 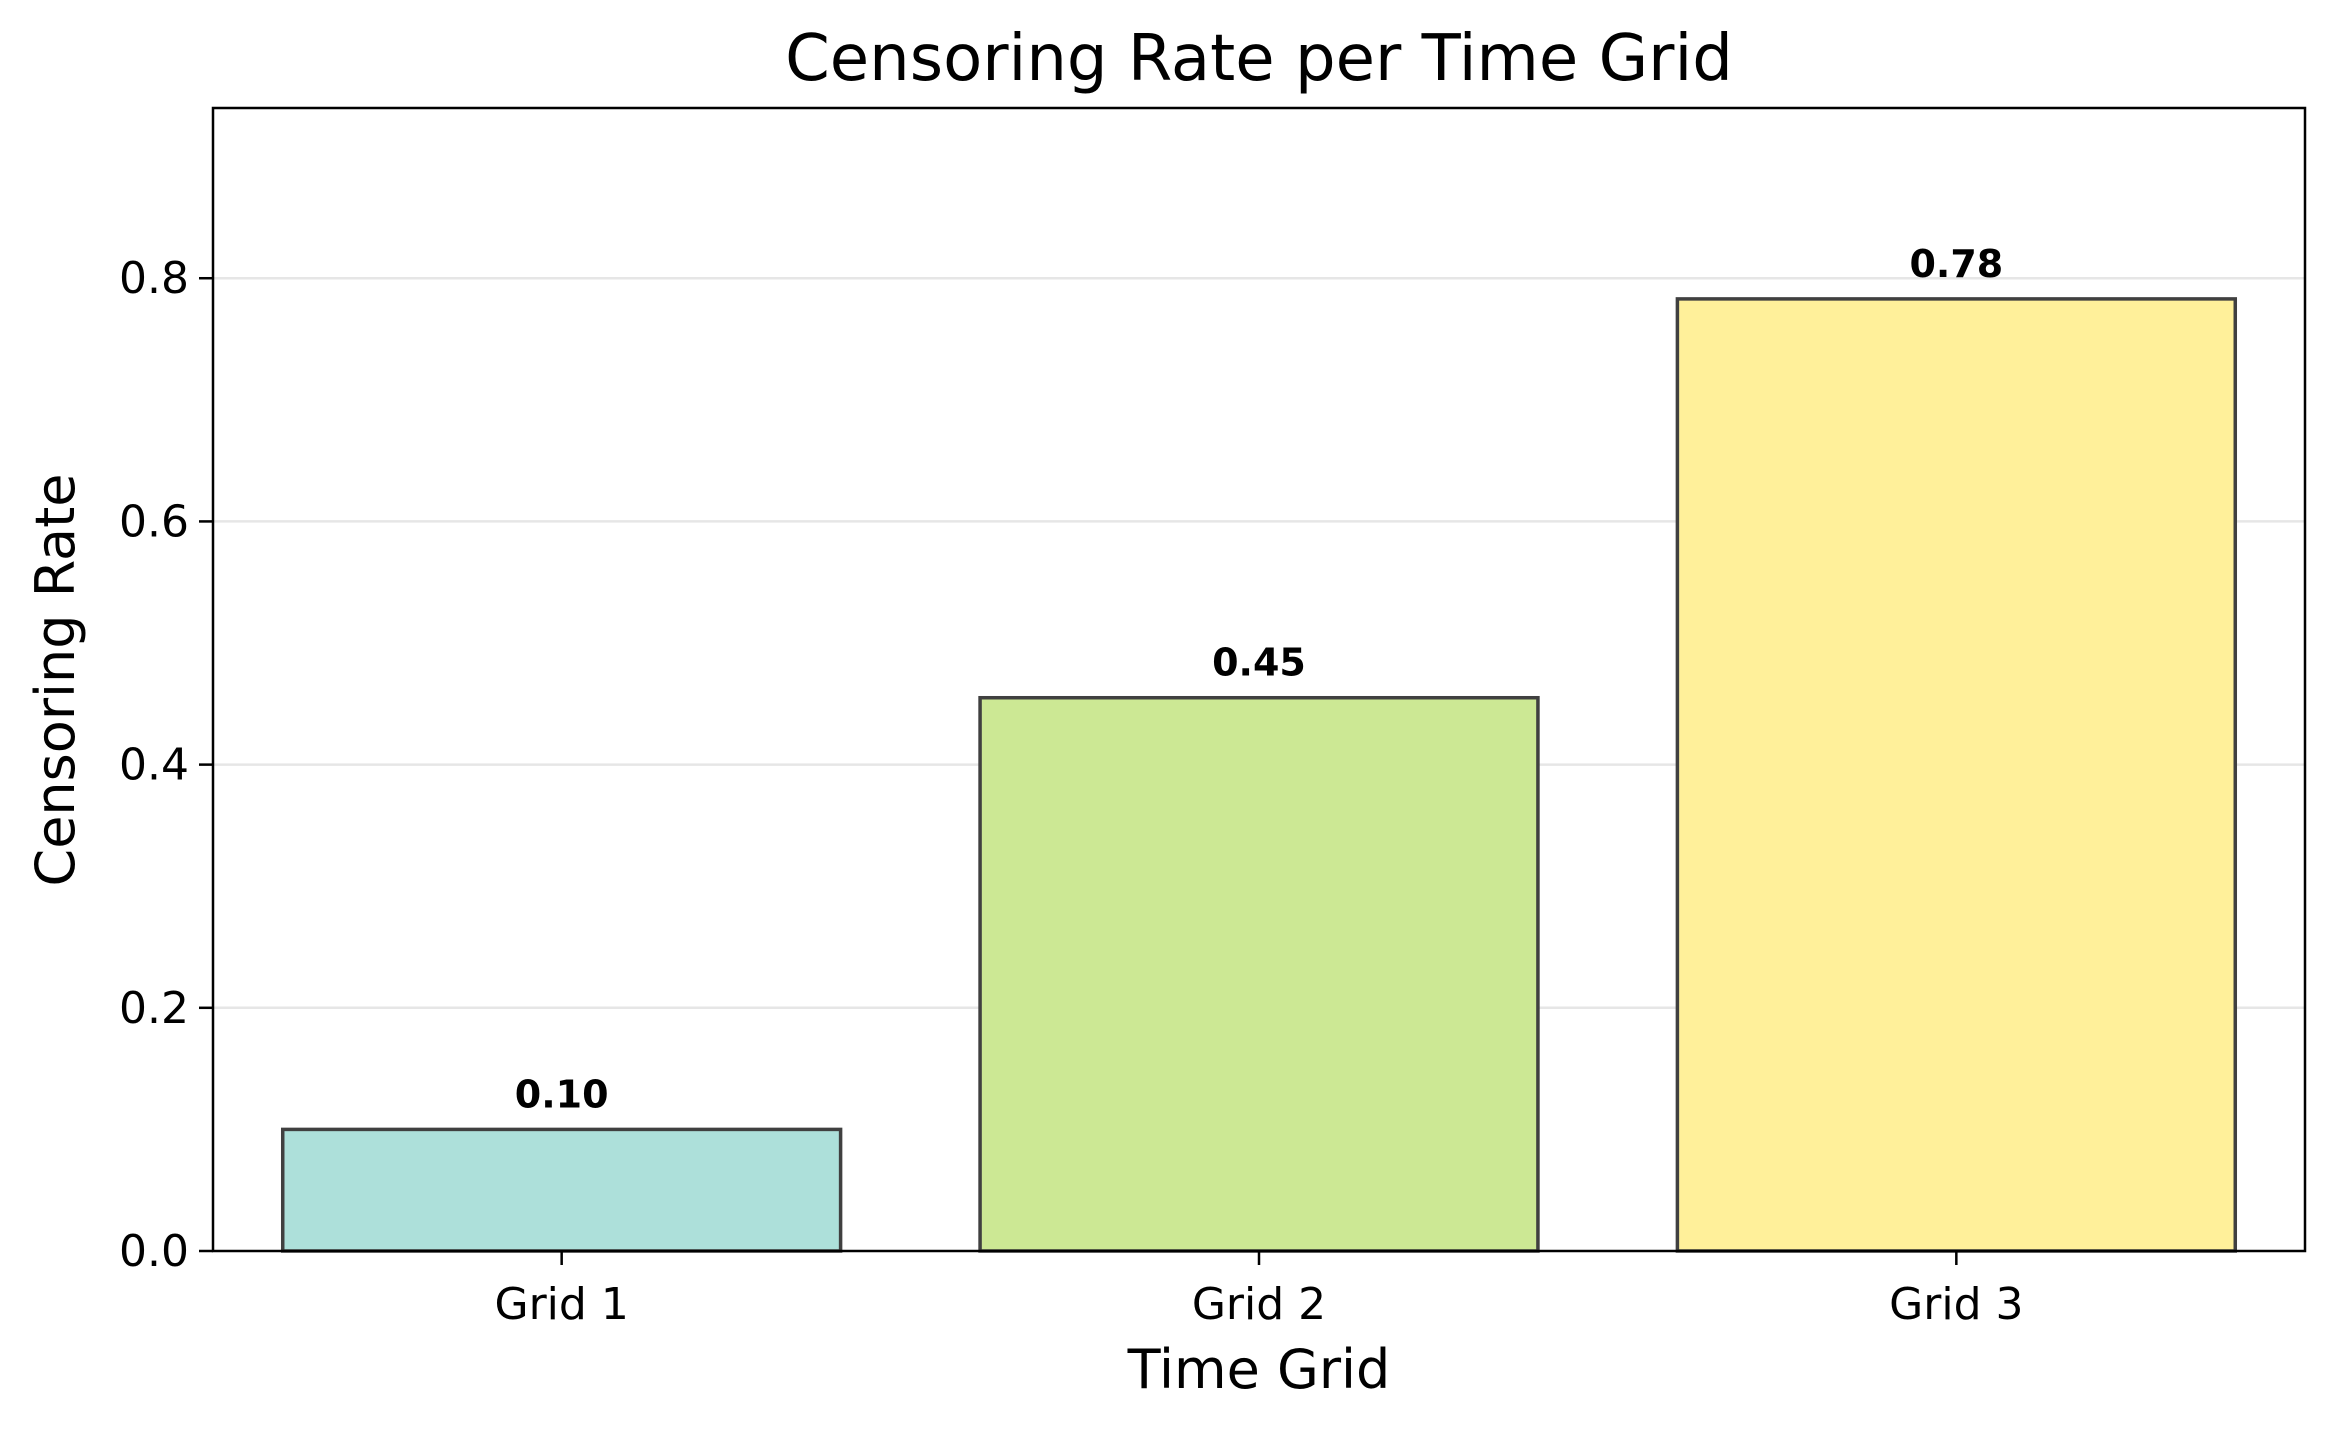 I want to click on y-tick-label: 0.6, so click(x=154, y=521).